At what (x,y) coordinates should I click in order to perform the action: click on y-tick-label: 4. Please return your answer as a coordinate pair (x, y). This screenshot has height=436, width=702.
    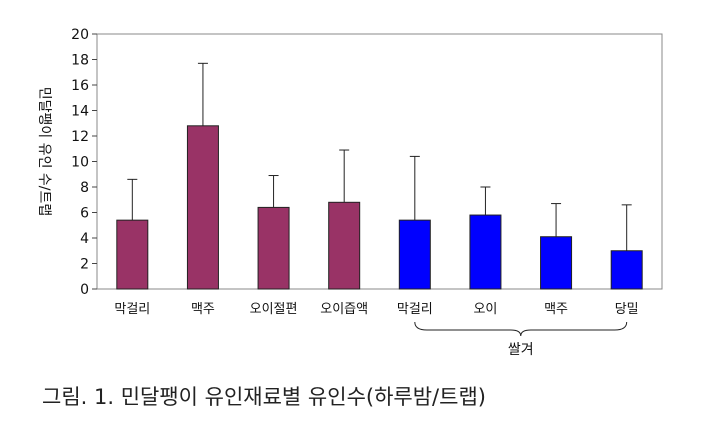
    Looking at the image, I should click on (84, 239).